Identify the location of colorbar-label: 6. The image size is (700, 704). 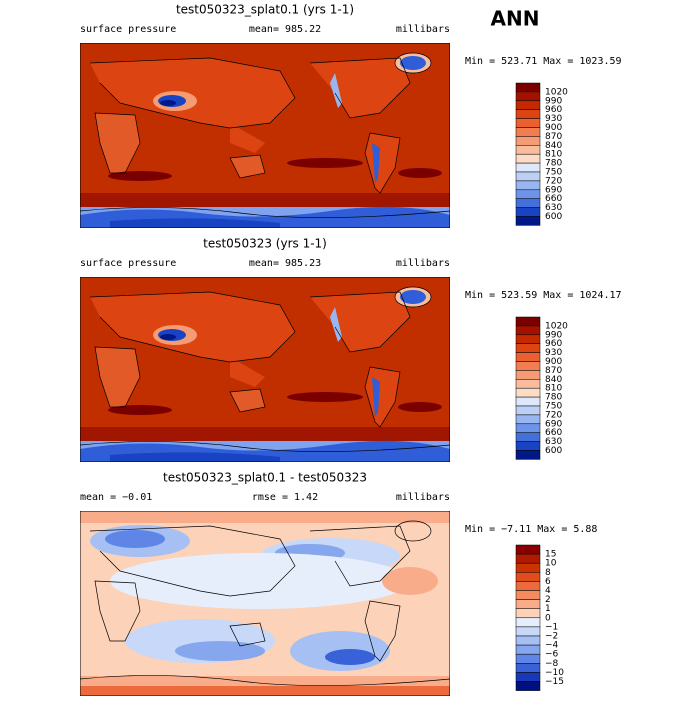
(548, 582).